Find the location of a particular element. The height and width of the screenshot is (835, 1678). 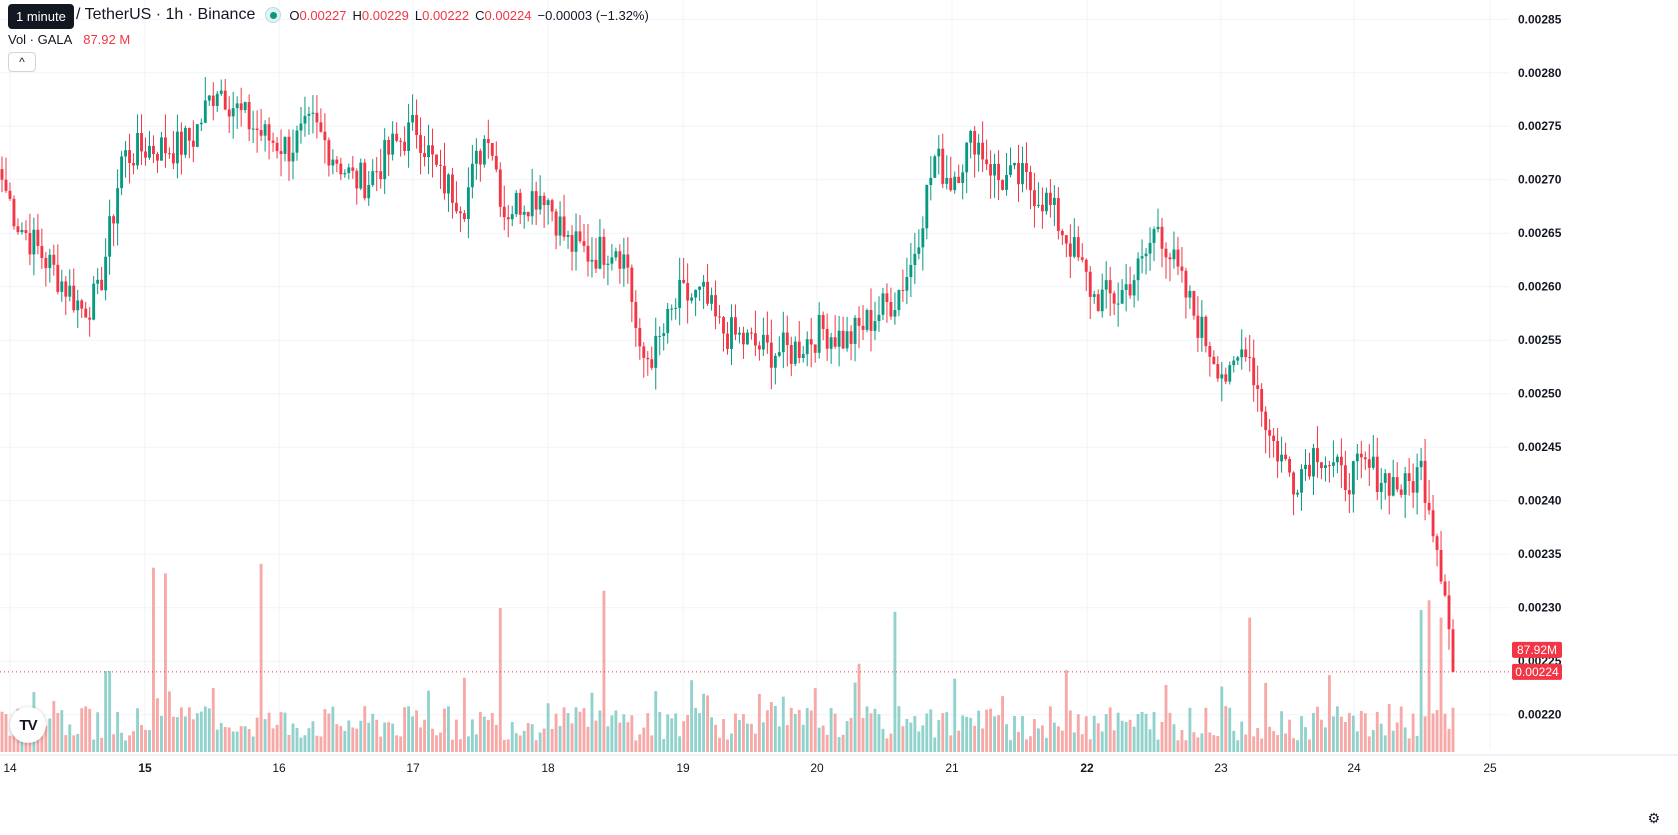

price-tick-label: 0.00275 is located at coordinates (1540, 126).